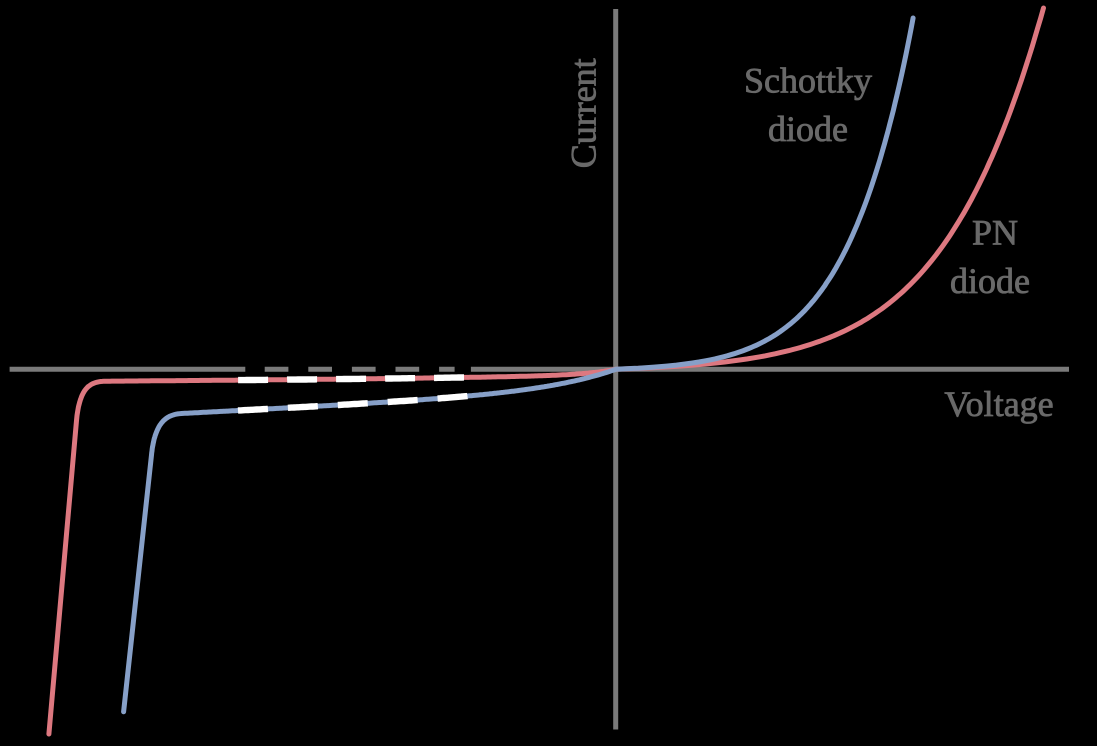 This screenshot has height=746, width=1097. What do you see at coordinates (995, 232) in the screenshot?
I see `svg-text: PN` at bounding box center [995, 232].